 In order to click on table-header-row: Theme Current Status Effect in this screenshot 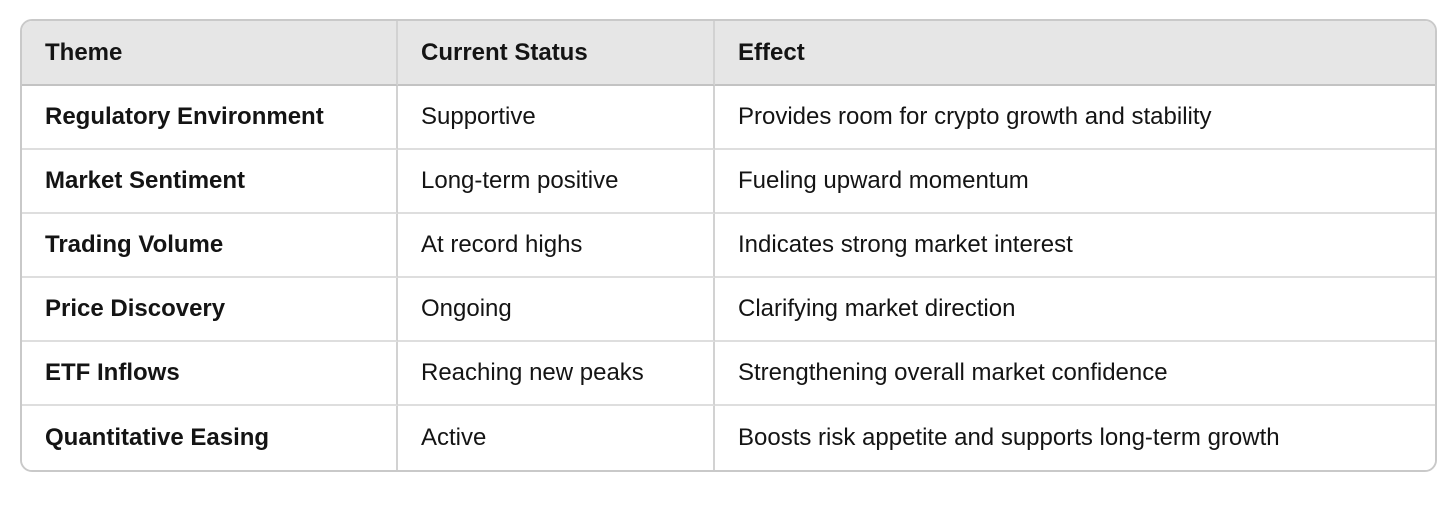, I will do `click(728, 53)`.